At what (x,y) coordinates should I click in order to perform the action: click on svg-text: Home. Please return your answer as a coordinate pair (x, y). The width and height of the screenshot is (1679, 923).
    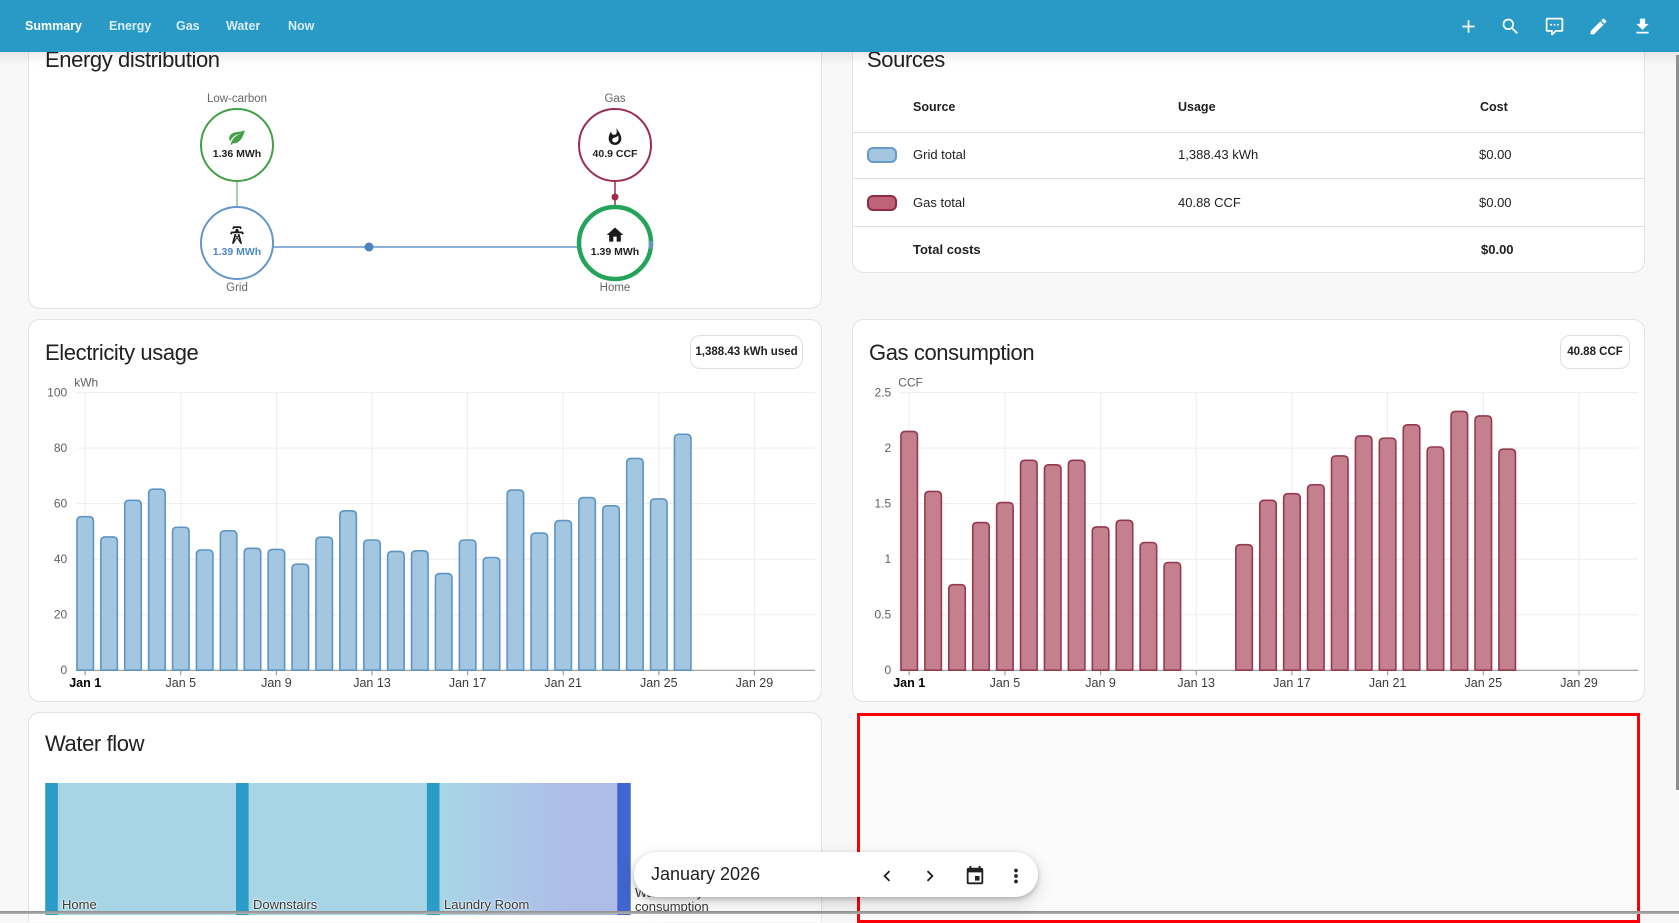
    Looking at the image, I should click on (615, 288).